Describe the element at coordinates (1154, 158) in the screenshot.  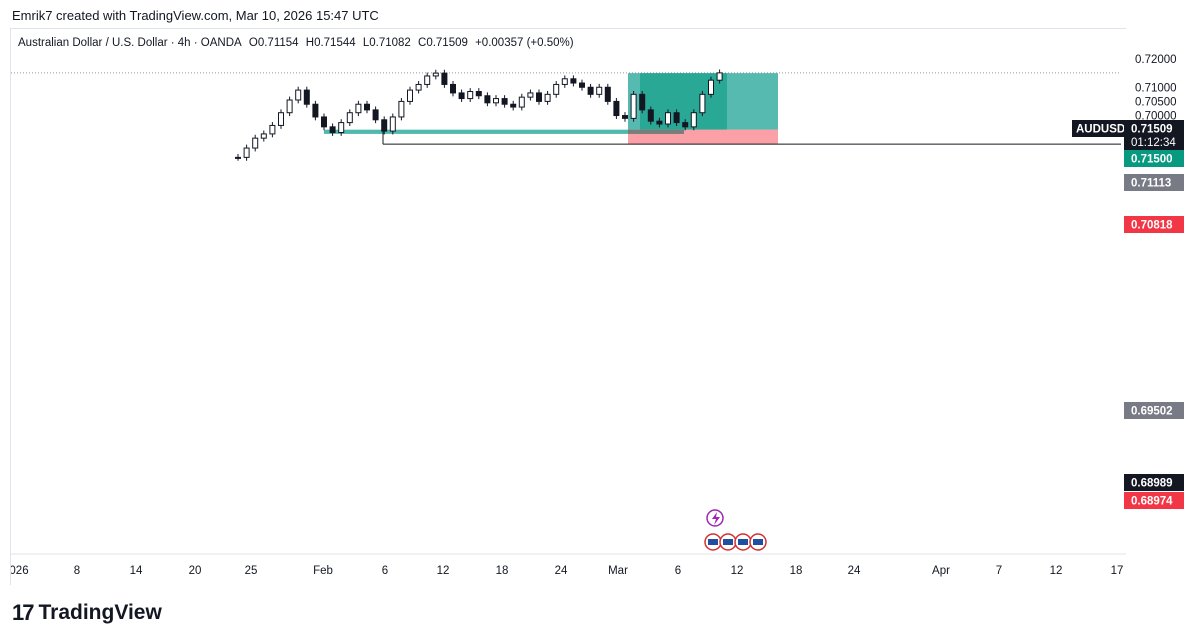
I see `target-price-tag-bg` at that location.